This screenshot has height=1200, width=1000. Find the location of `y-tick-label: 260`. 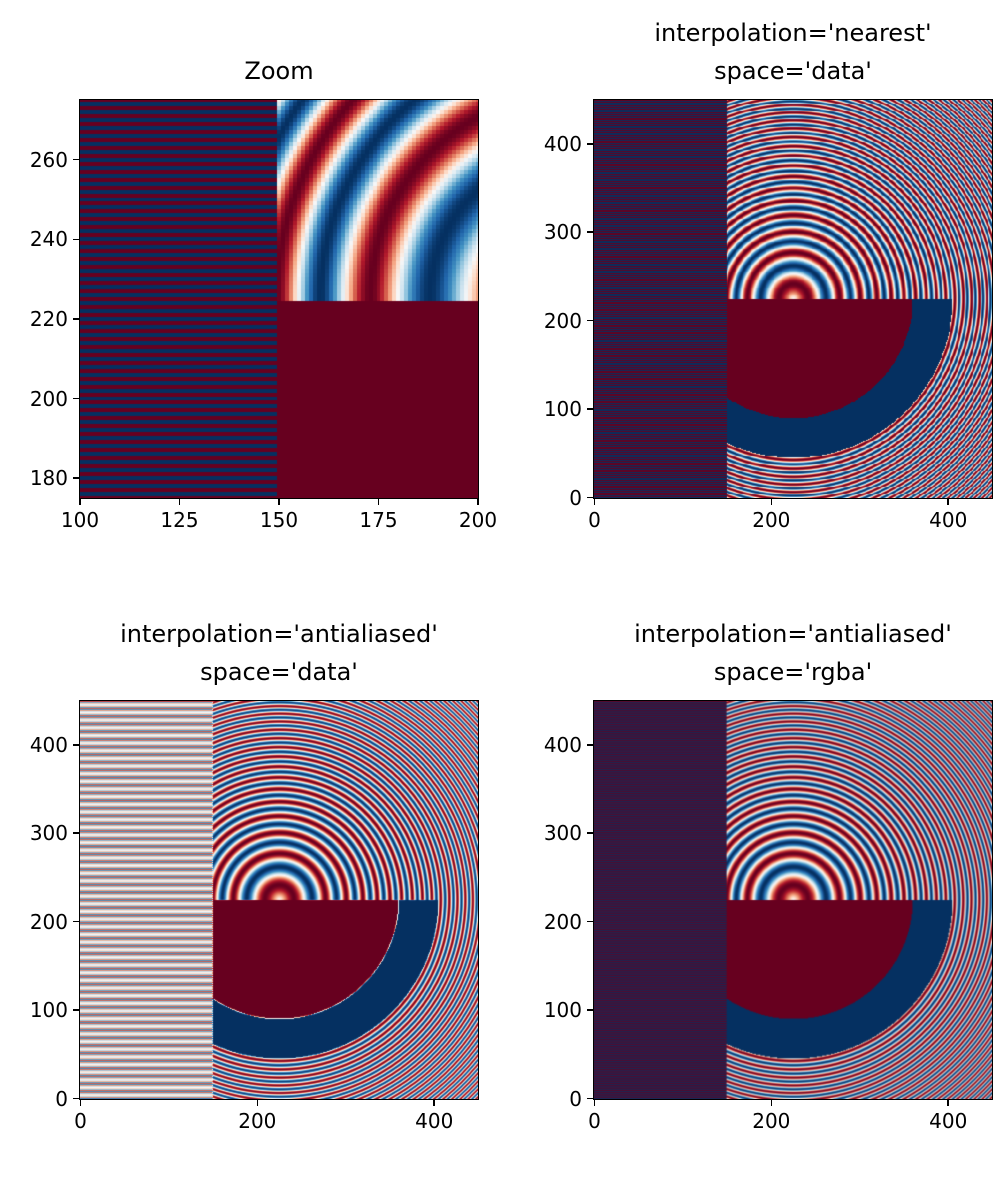

y-tick-label: 260 is located at coordinates (48, 159).